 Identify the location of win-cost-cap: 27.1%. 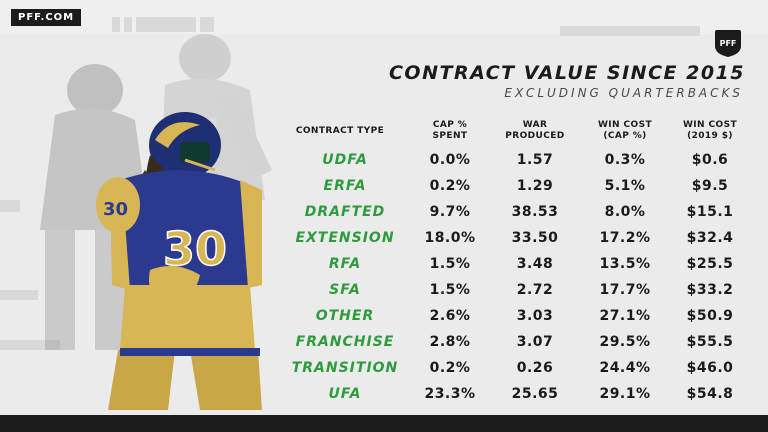
(625, 316).